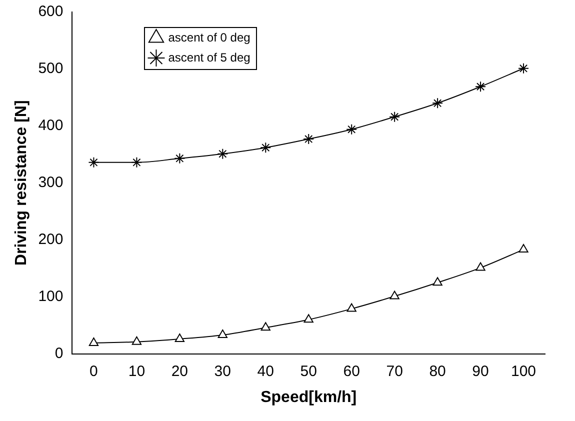 This screenshot has height=421, width=575. What do you see at coordinates (21, 183) in the screenshot?
I see `y-axis-title: Driving resistance [N]` at bounding box center [21, 183].